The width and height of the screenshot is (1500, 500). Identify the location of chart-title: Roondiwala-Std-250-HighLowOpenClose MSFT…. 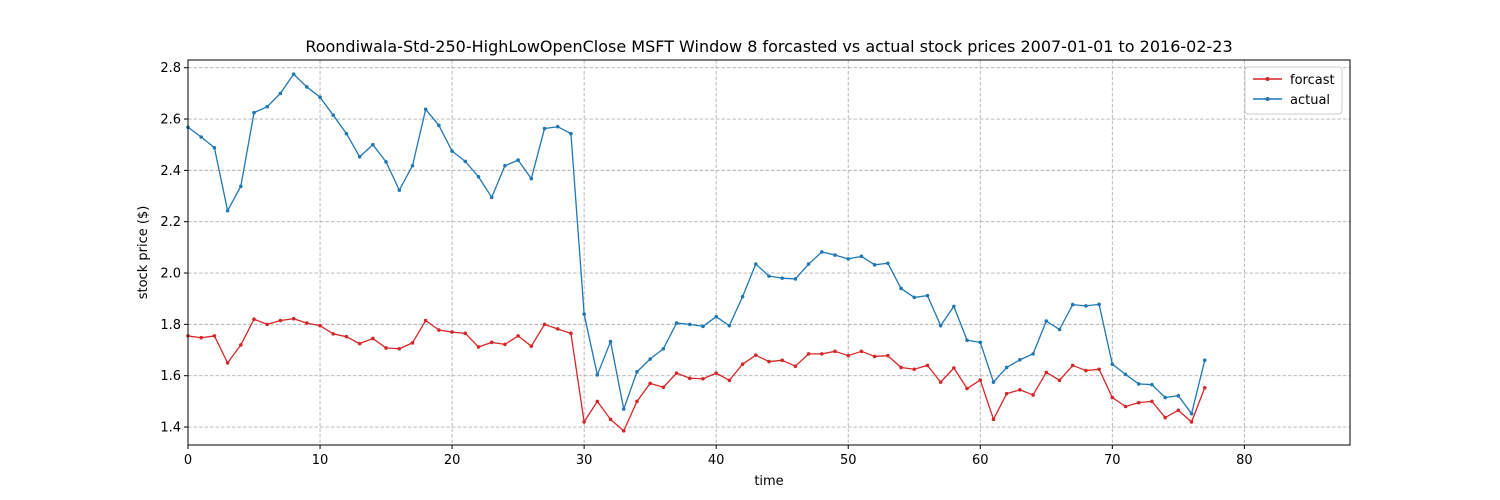
(768, 46).